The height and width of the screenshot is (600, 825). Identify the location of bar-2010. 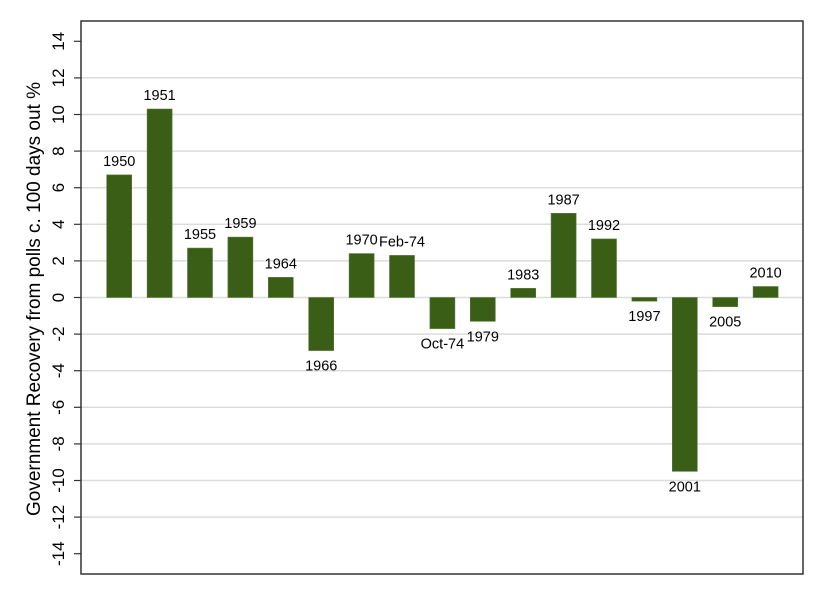
(765, 292).